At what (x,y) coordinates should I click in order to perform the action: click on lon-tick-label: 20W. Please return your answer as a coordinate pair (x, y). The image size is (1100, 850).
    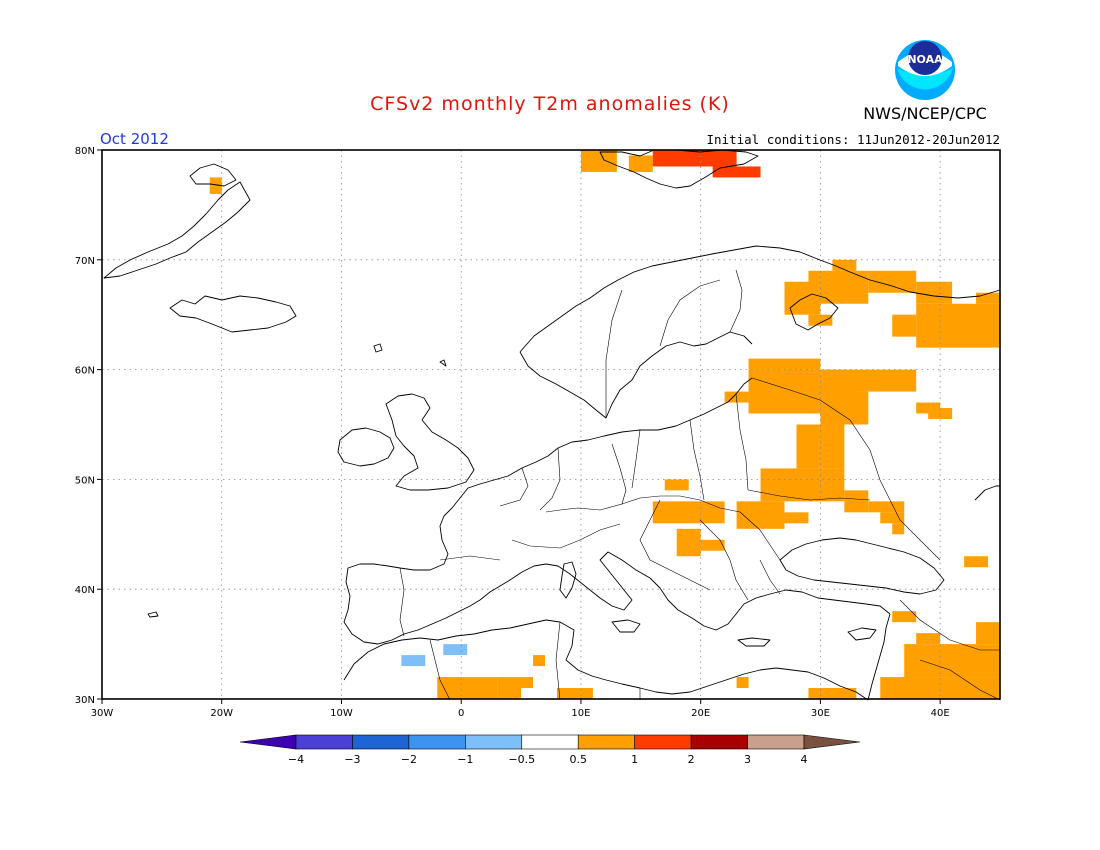
    Looking at the image, I should click on (221, 713).